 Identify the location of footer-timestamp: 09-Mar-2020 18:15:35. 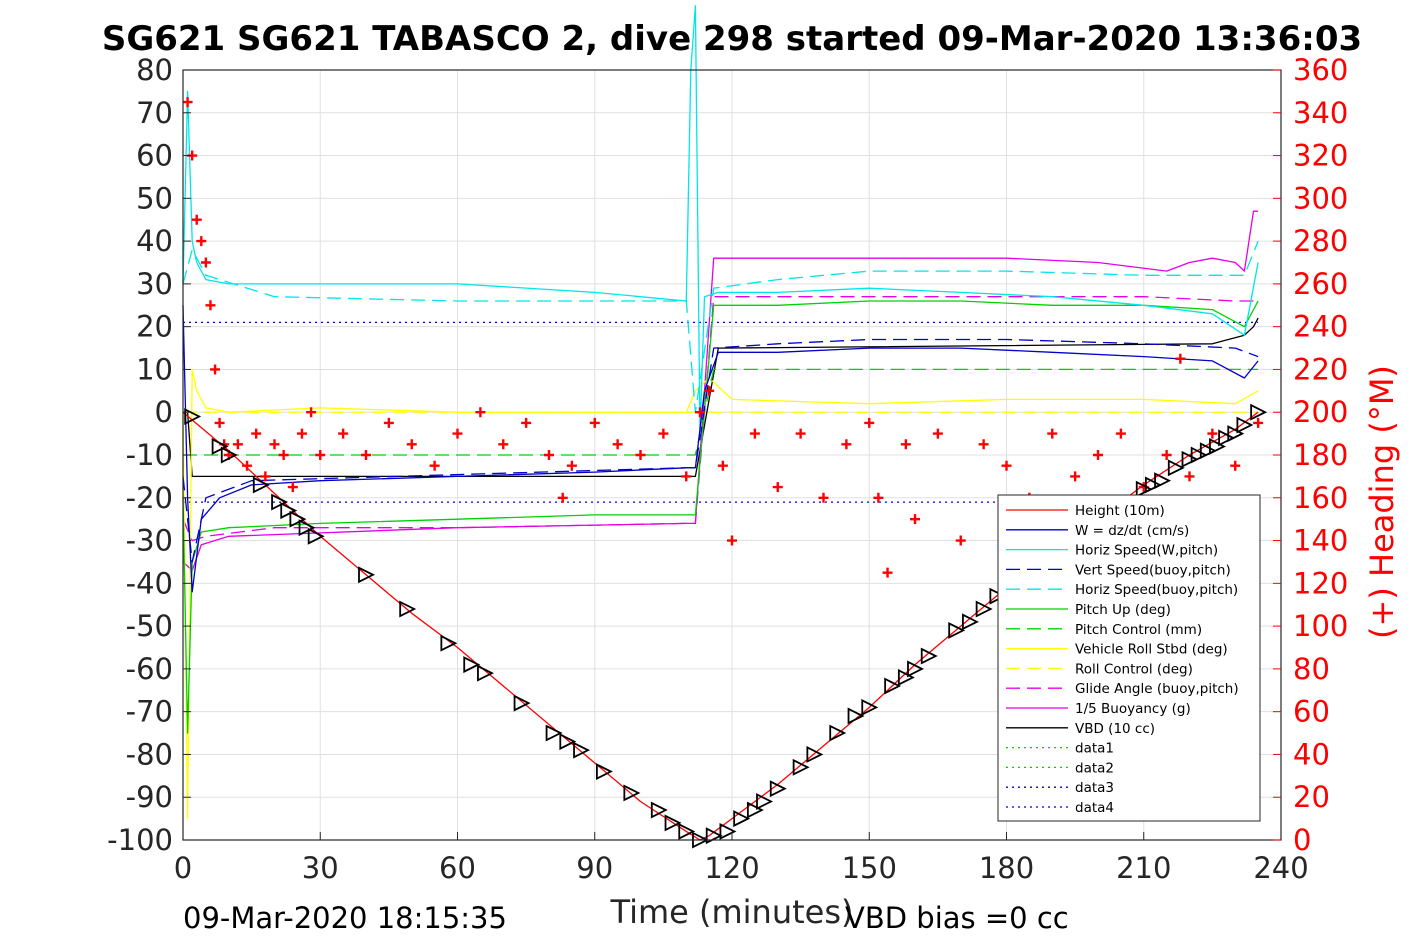
(345, 918).